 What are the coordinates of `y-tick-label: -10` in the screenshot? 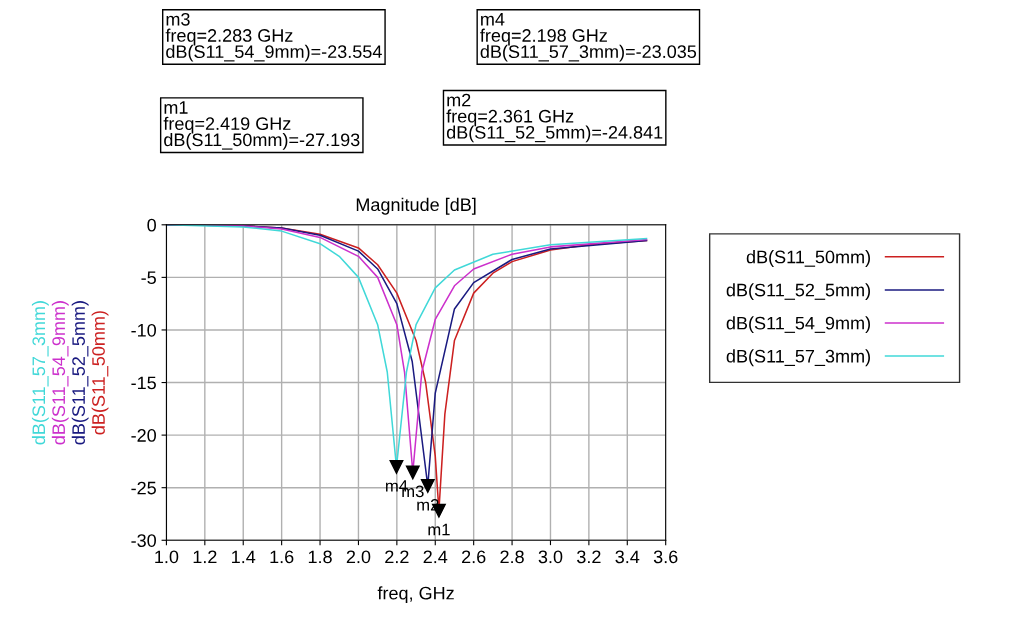 It's located at (143, 330).